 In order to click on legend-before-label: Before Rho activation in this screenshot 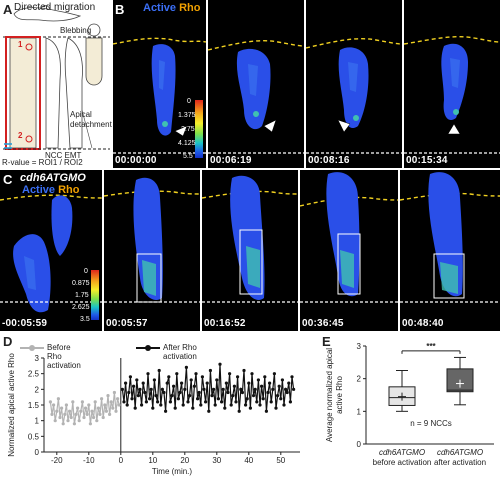, I will do `click(64, 356)`.